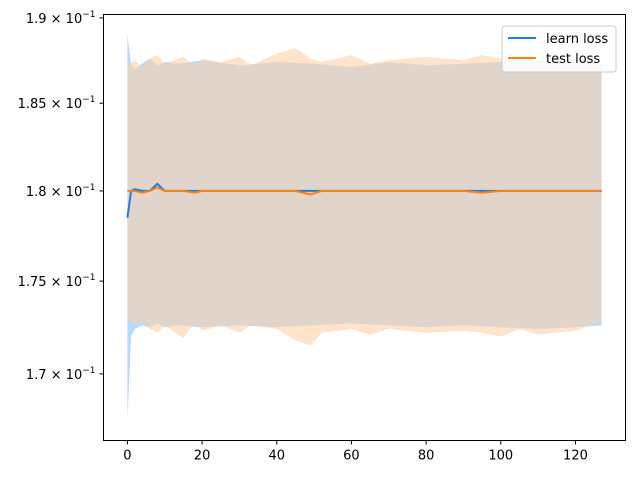  Describe the element at coordinates (57, 281) in the screenshot. I see `y-tick-label: 1.75 × 10⁻¹` at that location.